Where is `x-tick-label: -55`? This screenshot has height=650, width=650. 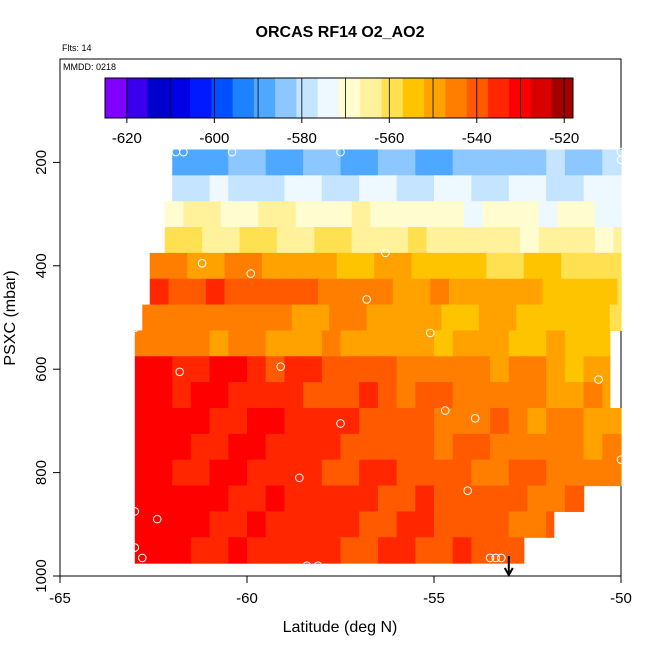
x-tick-label: -55 is located at coordinates (434, 598).